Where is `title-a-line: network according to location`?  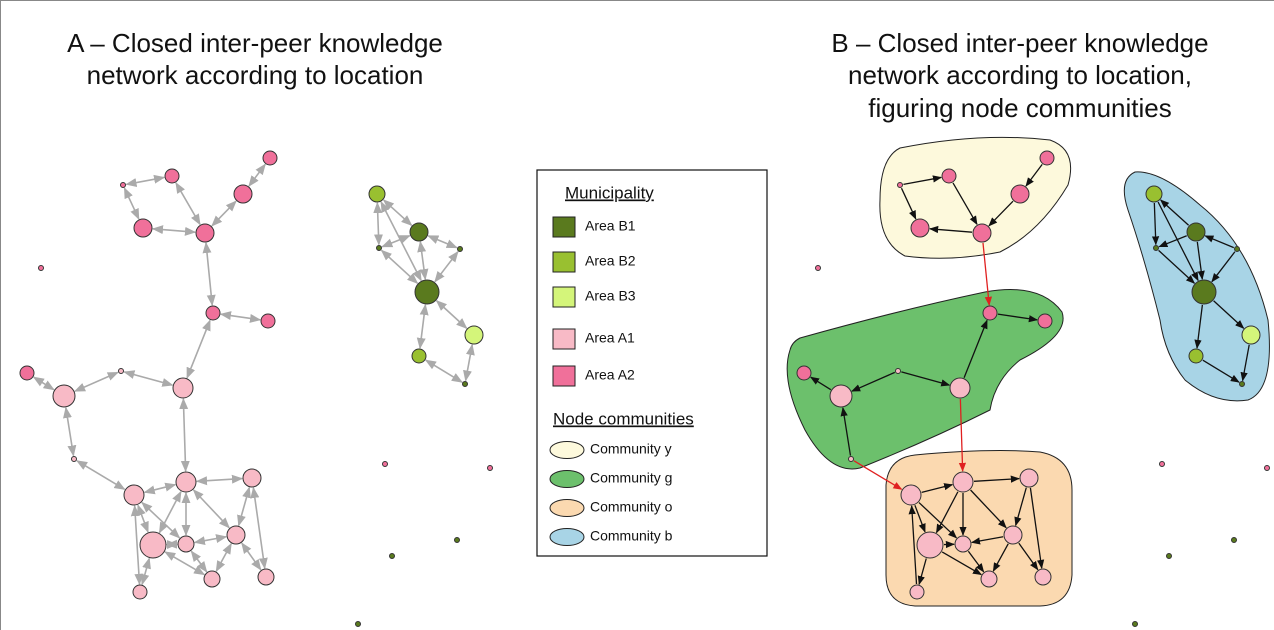
title-a-line: network according to location is located at coordinates (255, 75).